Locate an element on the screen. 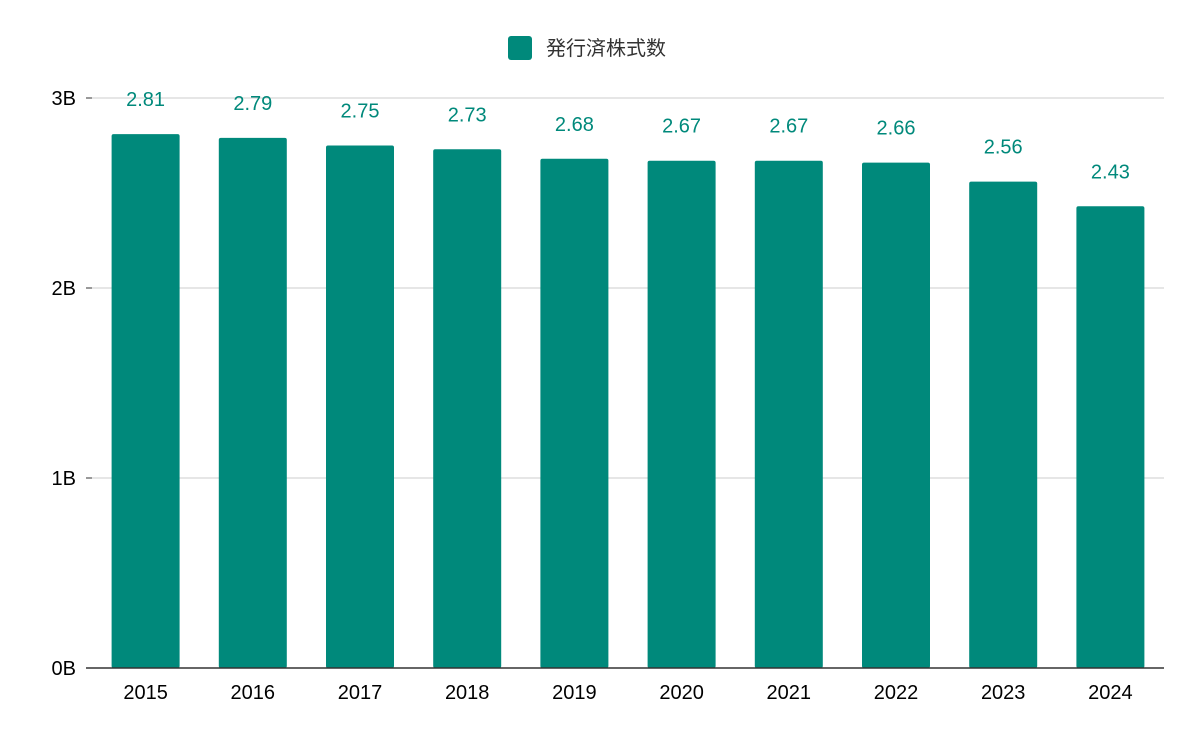 Image resolution: width=1200 pixels, height=742 pixels. y-tick-label: 3B is located at coordinates (64, 99).